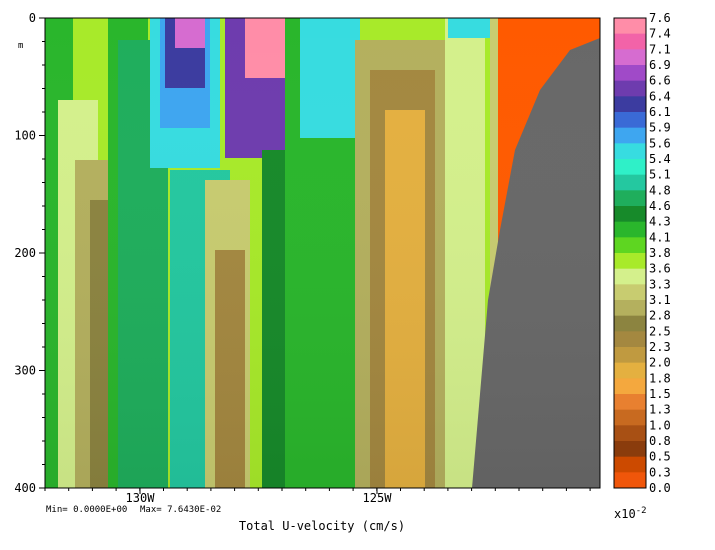 This screenshot has height=550, width=715. I want to click on colorbar-label: 5.6, so click(660, 143).